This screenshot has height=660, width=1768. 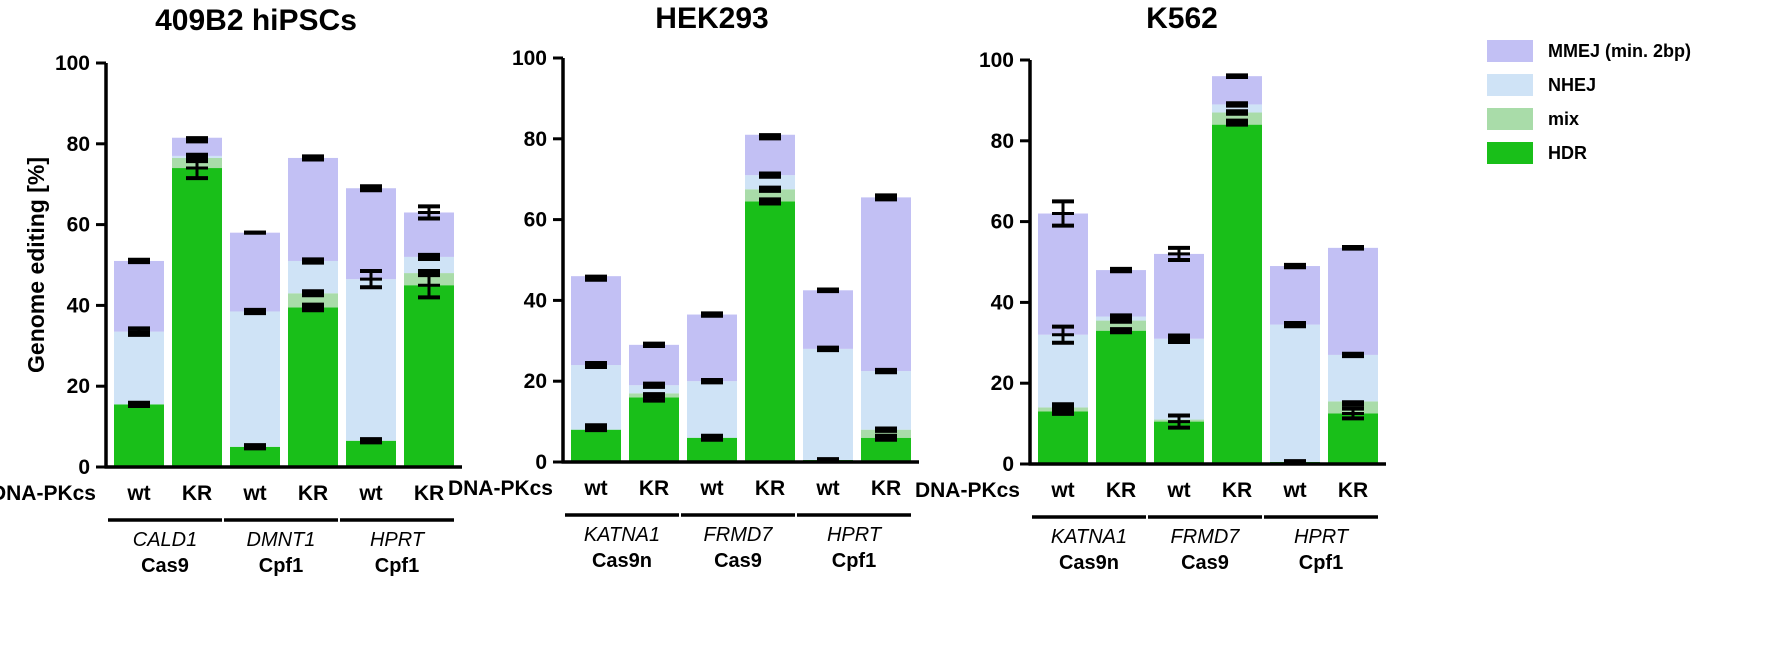 What do you see at coordinates (398, 540) in the screenshot?
I see `group-gene-label: HPRT` at bounding box center [398, 540].